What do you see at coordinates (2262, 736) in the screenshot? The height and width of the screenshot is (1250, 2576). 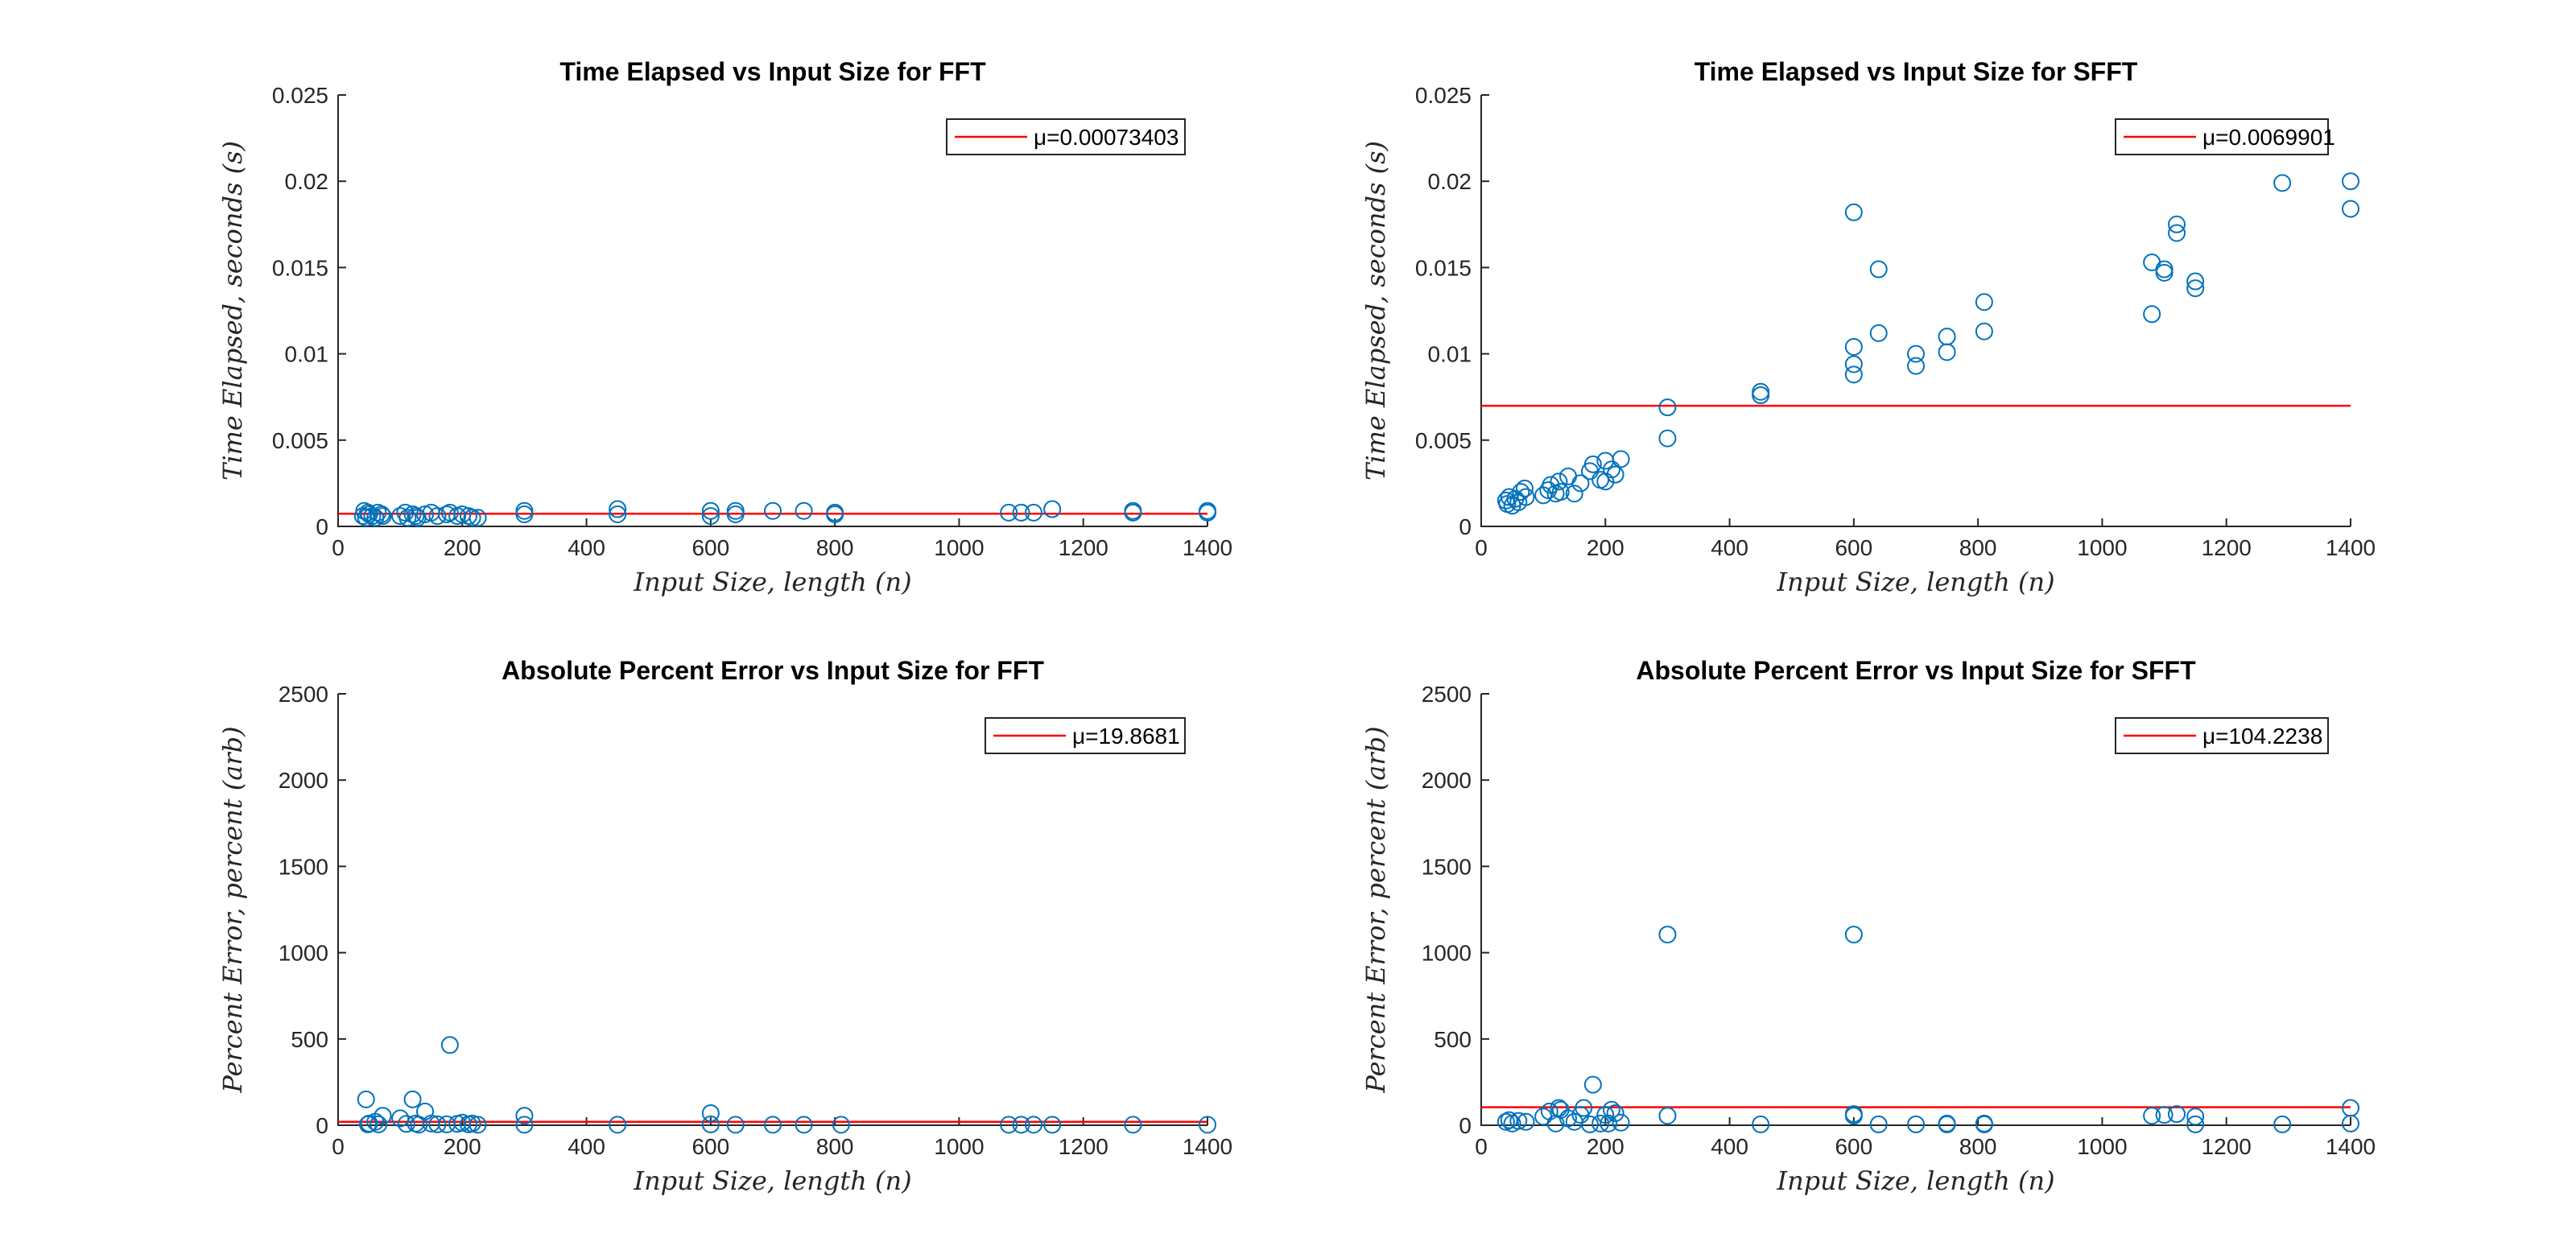 I see `legend-label: μ=104.2238` at bounding box center [2262, 736].